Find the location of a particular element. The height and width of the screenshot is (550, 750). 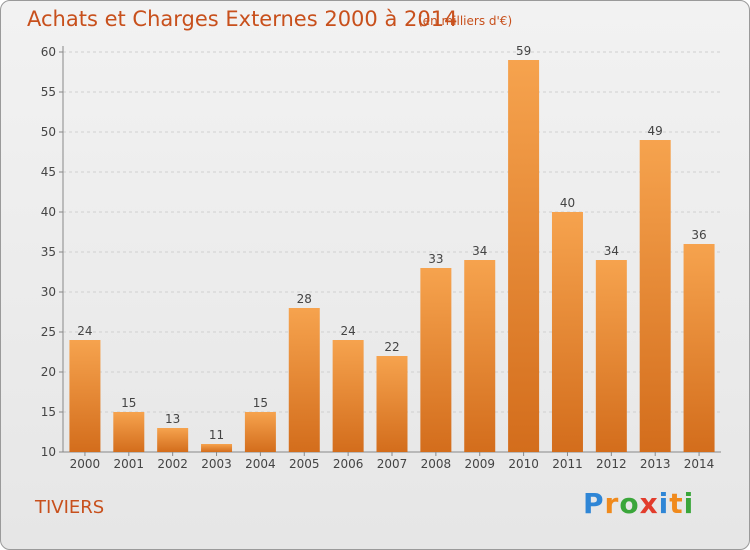

commune-name: TIVIERS is located at coordinates (70, 507).